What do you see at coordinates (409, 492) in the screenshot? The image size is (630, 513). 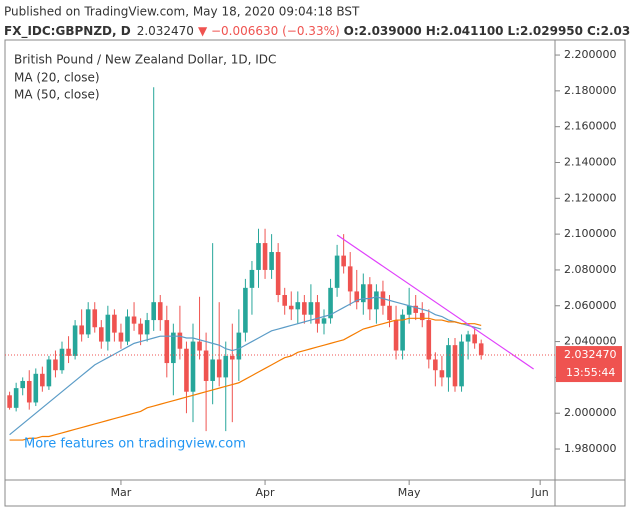 I see `x-tick-label: May` at bounding box center [409, 492].